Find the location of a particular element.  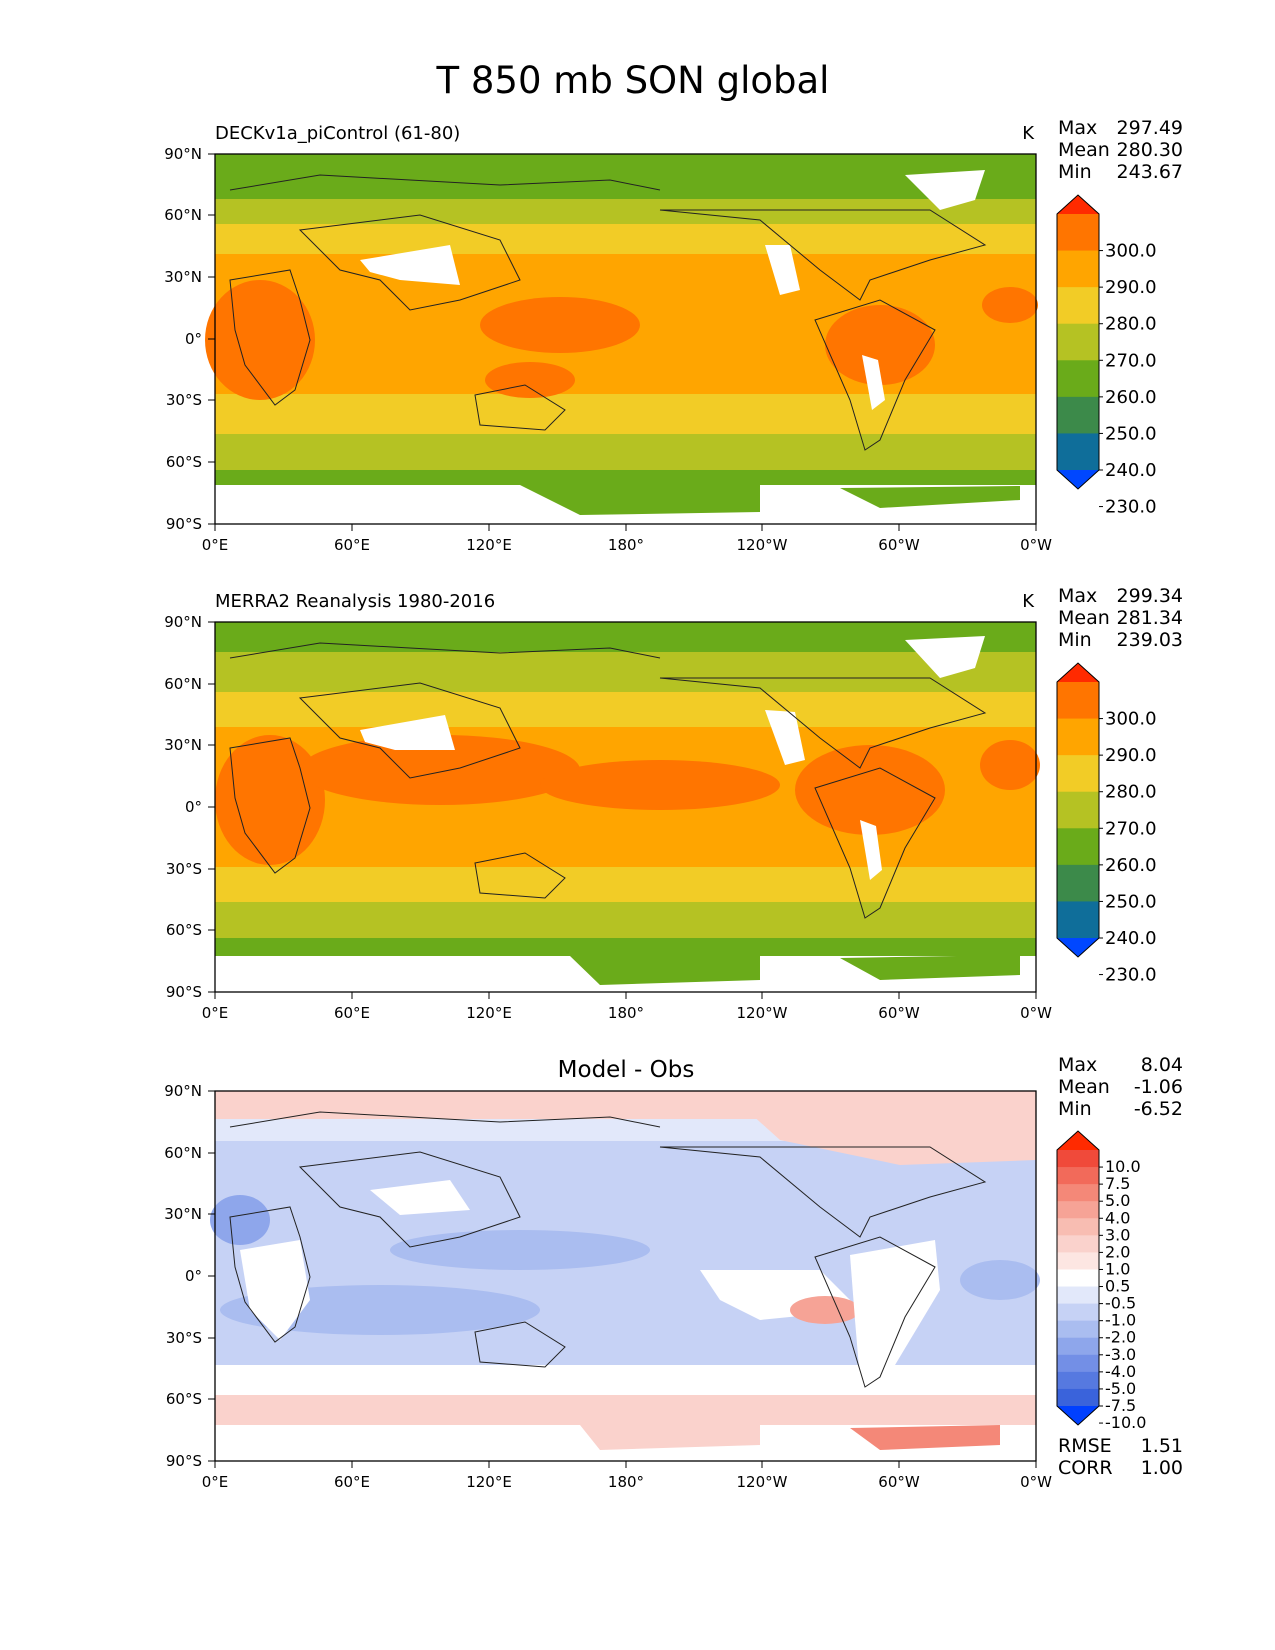

colorbar-tick-label: 1.0 is located at coordinates (1117, 1268).